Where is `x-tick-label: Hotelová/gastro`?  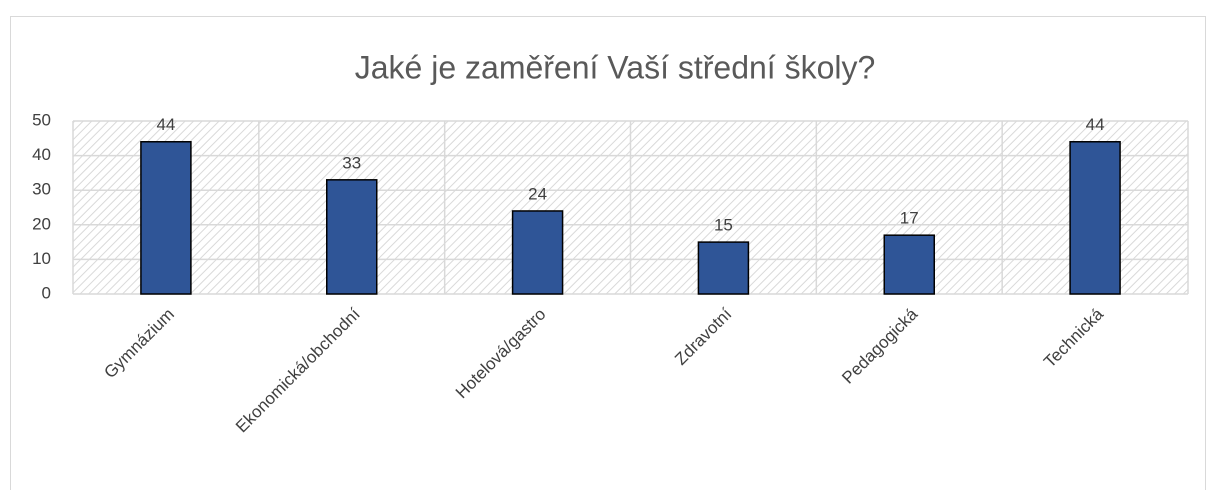
x-tick-label: Hotelová/gastro is located at coordinates (501, 354).